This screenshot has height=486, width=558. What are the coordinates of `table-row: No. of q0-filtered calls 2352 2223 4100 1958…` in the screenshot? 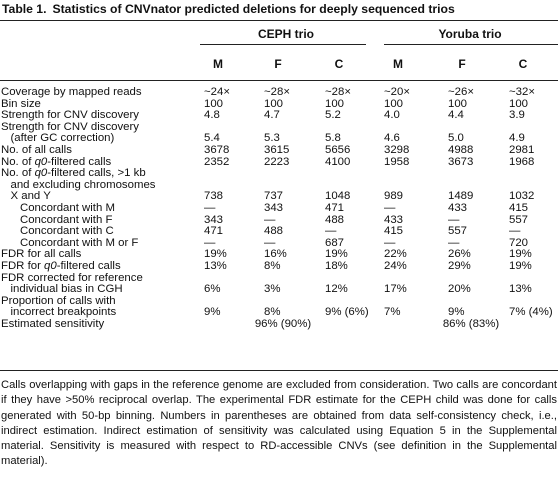 It's located at (279, 162).